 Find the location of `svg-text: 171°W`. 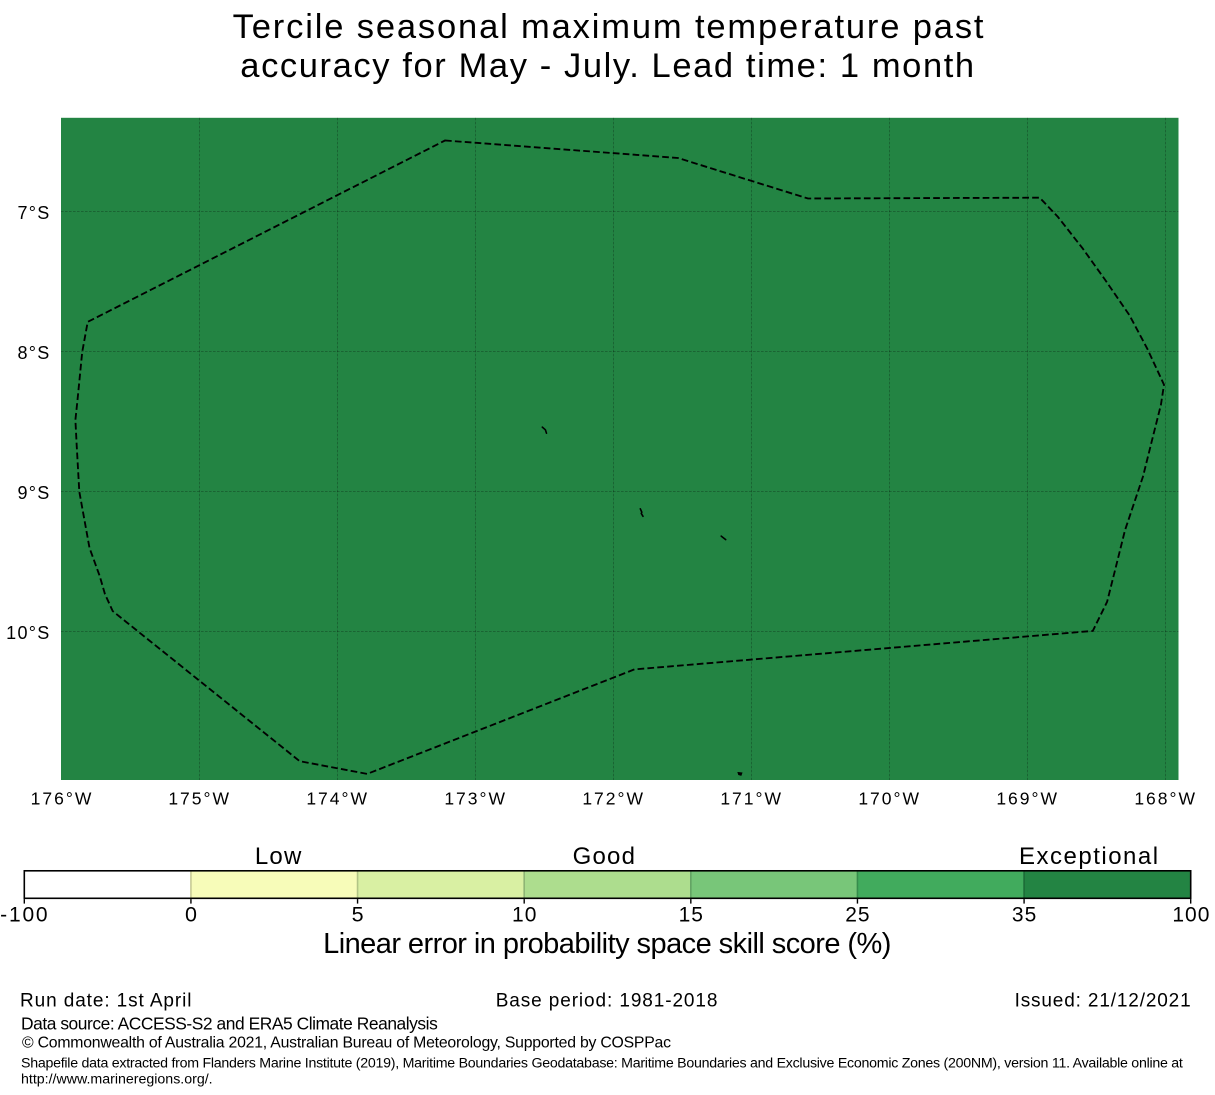

svg-text: 171°W is located at coordinates (751, 799).